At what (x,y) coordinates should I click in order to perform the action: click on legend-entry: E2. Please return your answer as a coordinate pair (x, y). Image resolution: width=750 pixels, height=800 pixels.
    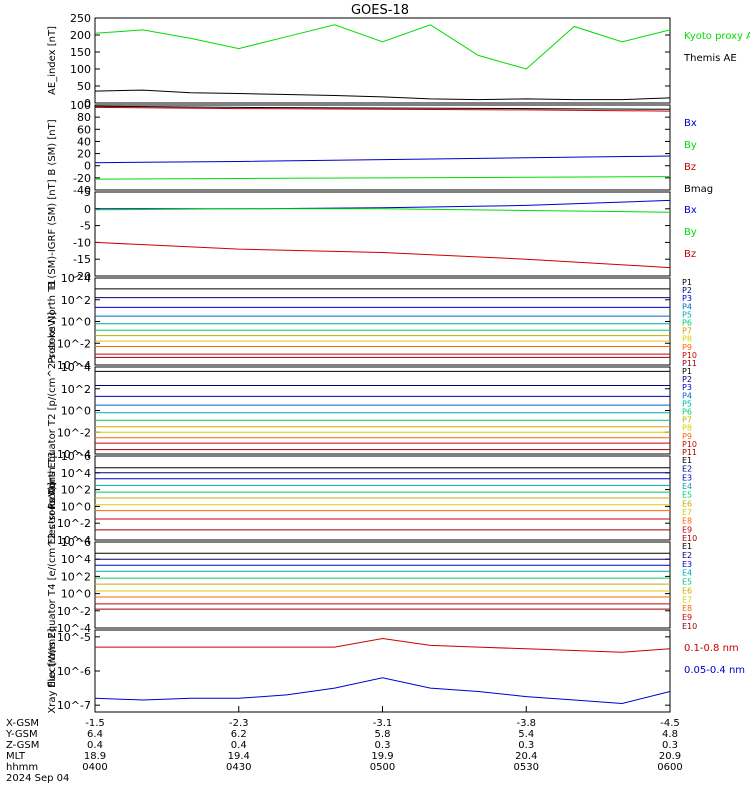
    Looking at the image, I should click on (687, 469).